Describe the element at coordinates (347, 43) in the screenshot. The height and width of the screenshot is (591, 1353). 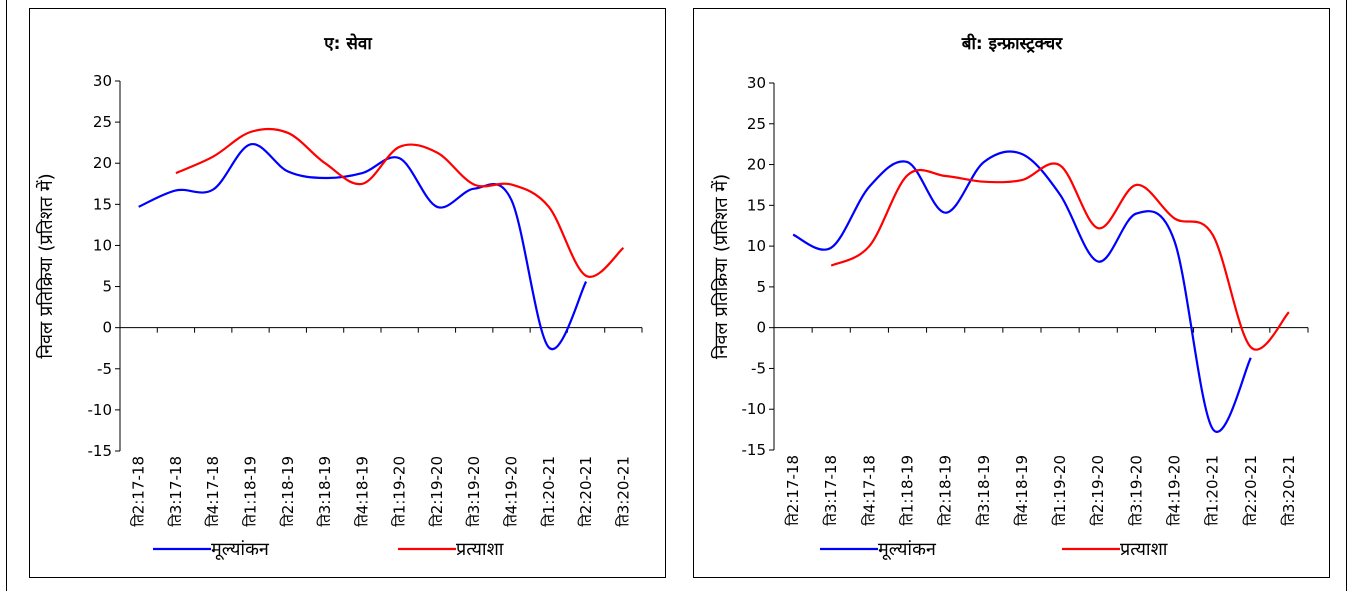
I see `chart-title: ए: सेवा` at that location.